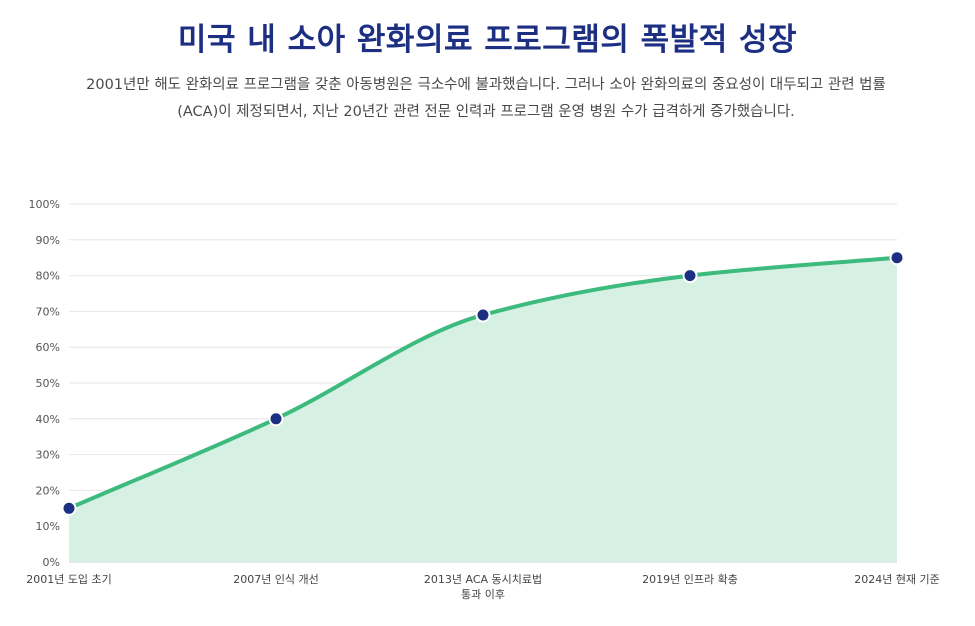 The height and width of the screenshot is (626, 975). I want to click on y-axis-ticks: 0% 10% 20% 30% 40% 50% 60% 70% 80% 90% 100%, so click(44, 383).